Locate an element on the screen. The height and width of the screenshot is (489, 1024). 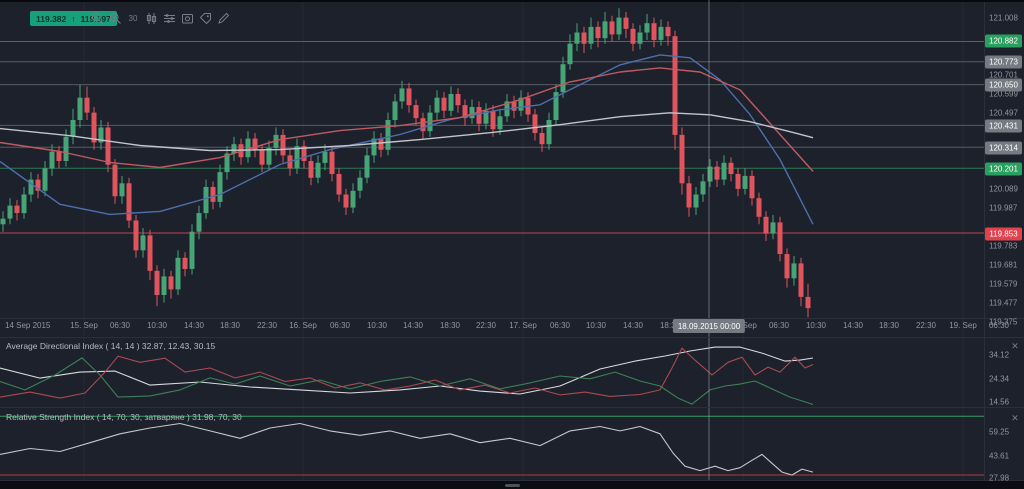
price-axis-label: 119.783 is located at coordinates (1003, 246).